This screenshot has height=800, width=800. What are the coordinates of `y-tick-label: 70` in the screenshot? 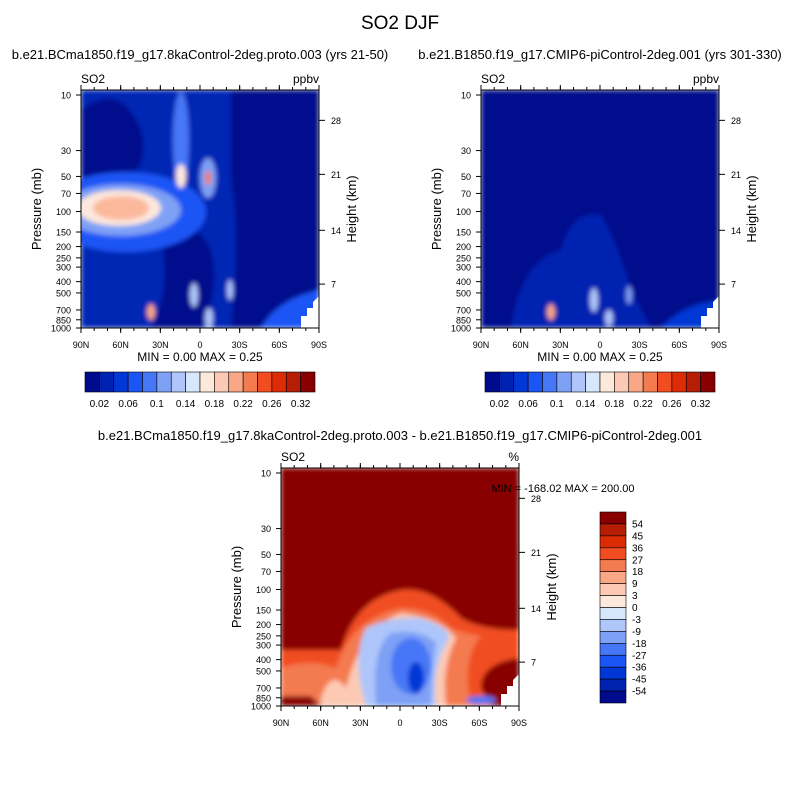 It's located at (66, 194).